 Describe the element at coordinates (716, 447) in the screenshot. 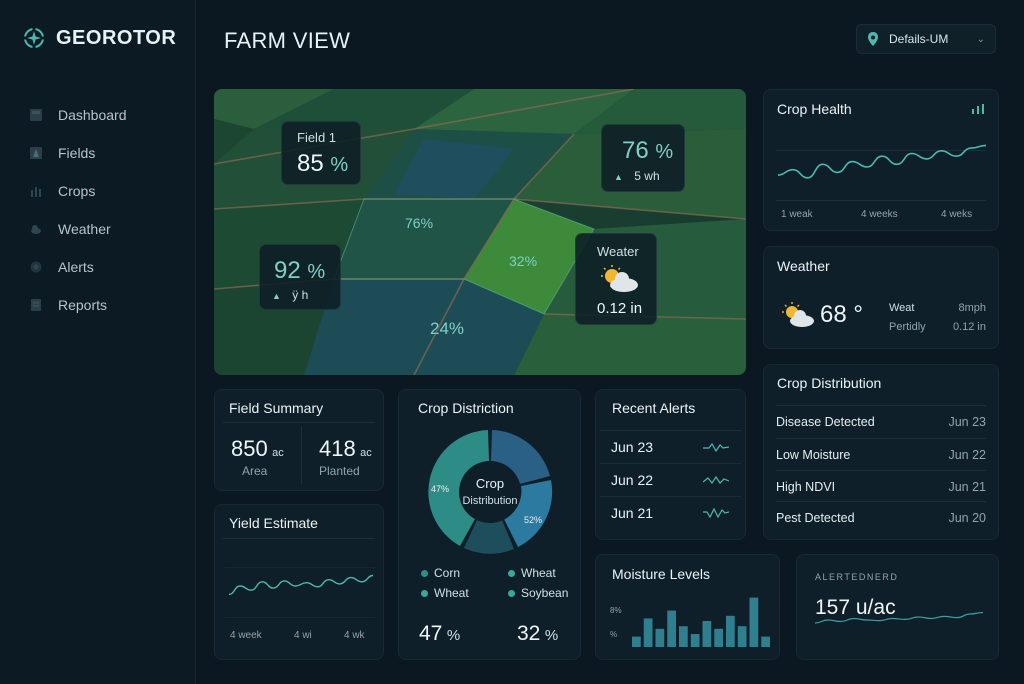

I see `pulse-icon` at that location.